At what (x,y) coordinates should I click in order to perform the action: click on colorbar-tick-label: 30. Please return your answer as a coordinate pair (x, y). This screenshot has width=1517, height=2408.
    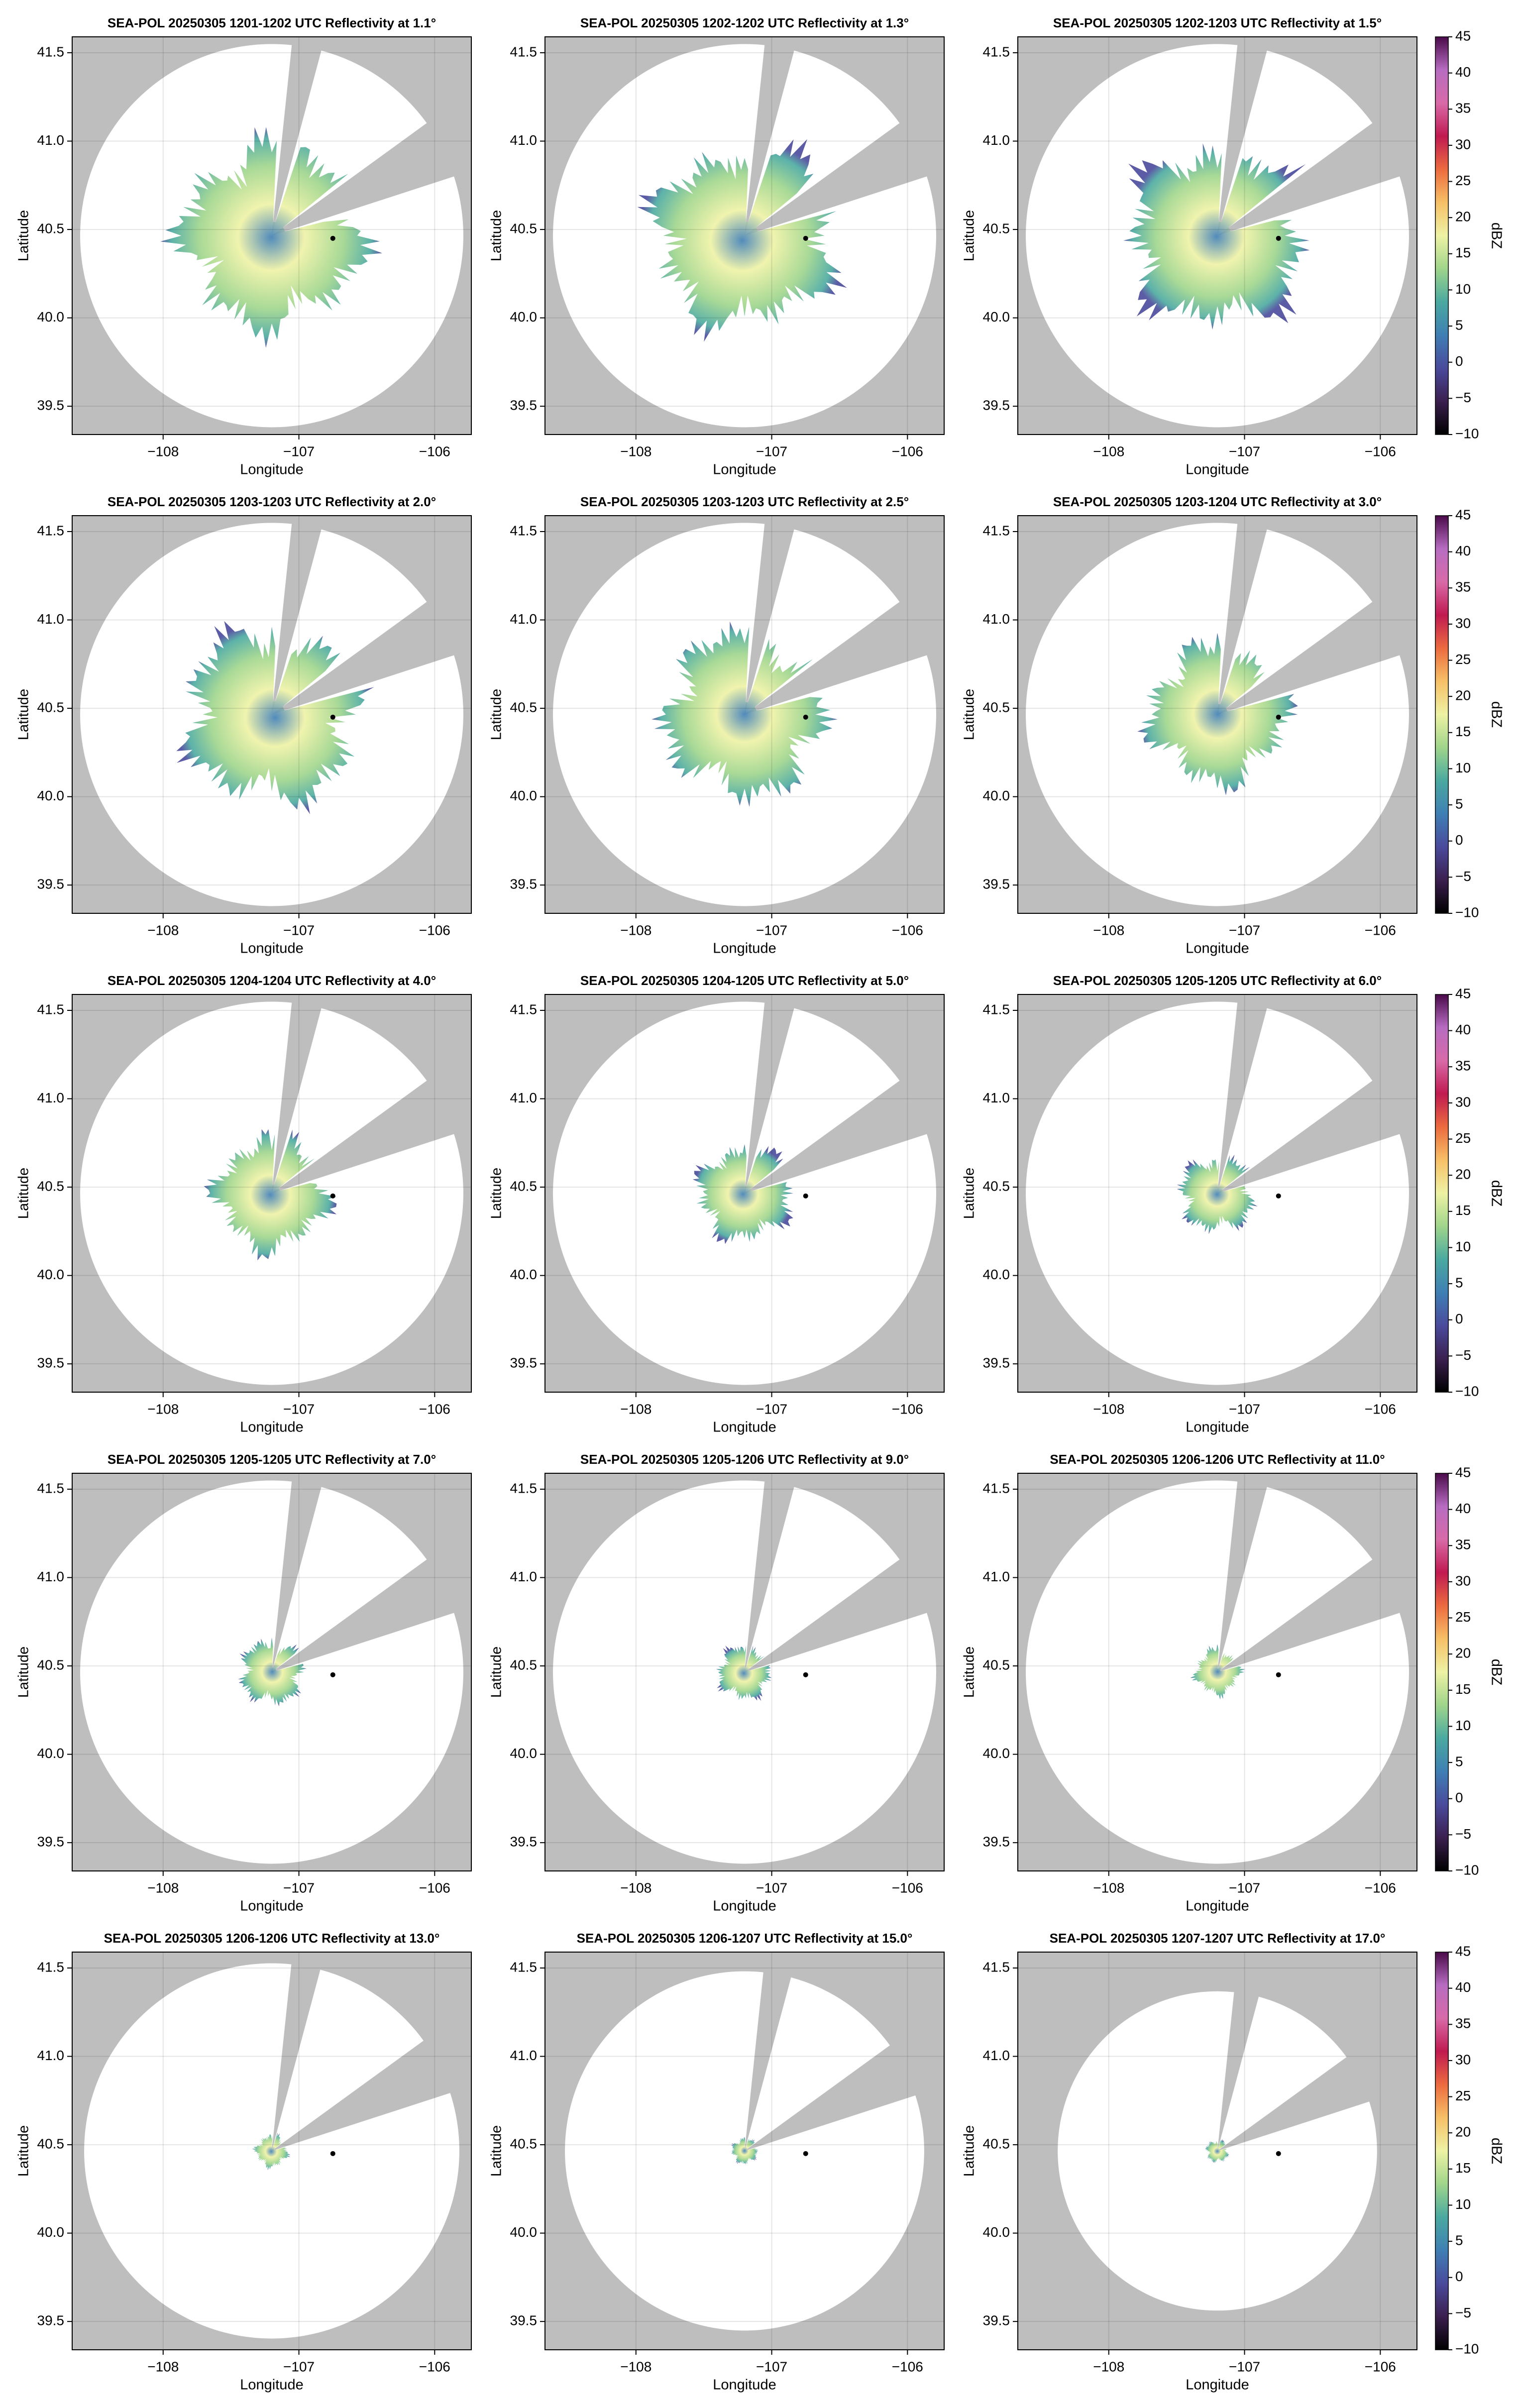
    Looking at the image, I should click on (1463, 2059).